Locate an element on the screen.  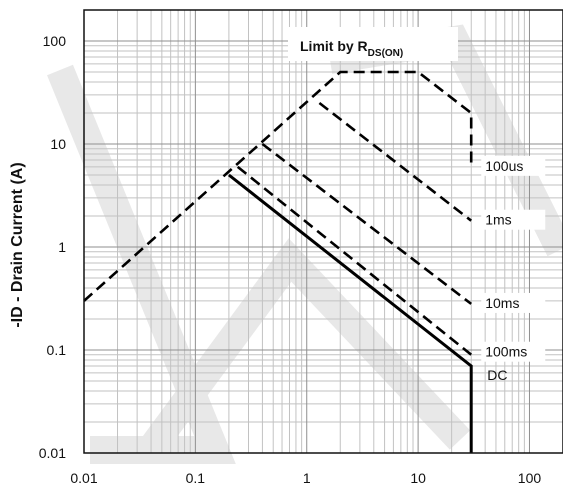
y-tick-label: 0.1 is located at coordinates (57, 350).